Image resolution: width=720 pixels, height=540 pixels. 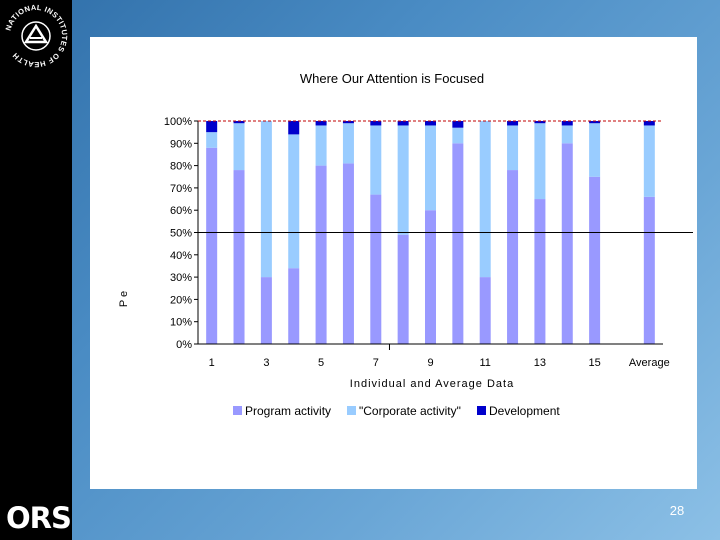 What do you see at coordinates (540, 363) in the screenshot?
I see `x-tick-label: 13` at bounding box center [540, 363].